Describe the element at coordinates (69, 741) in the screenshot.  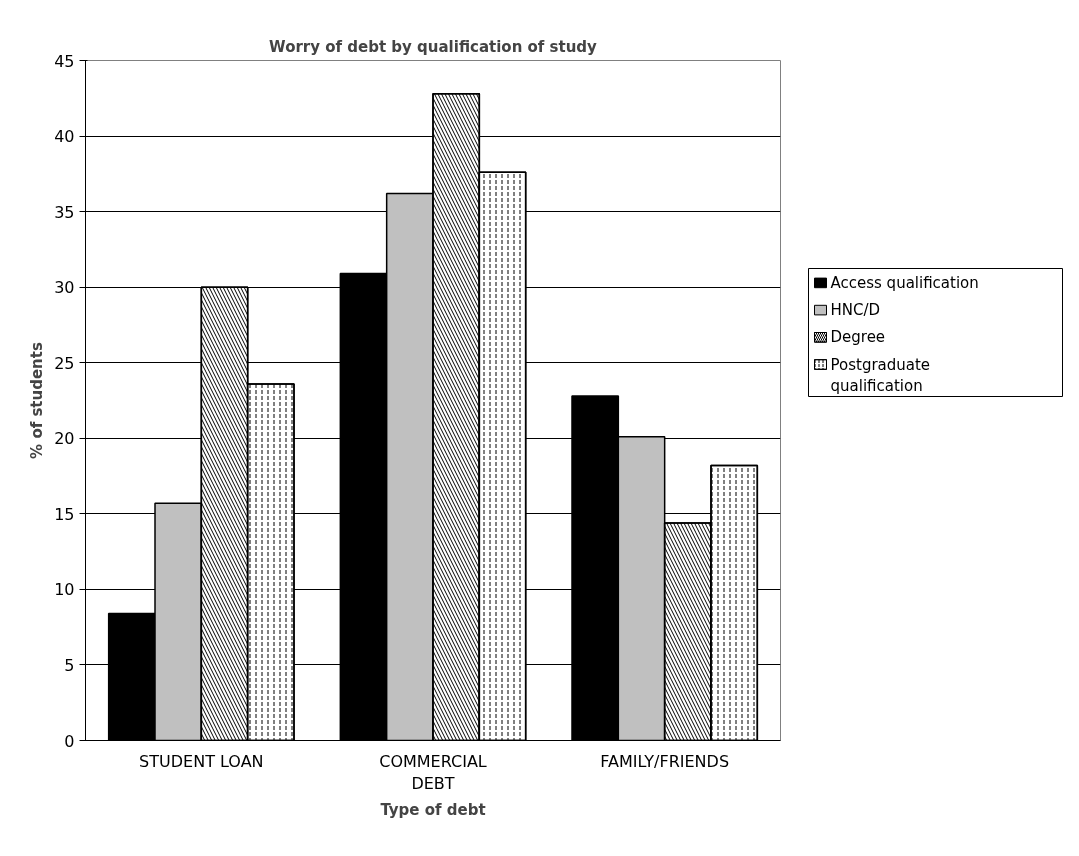
I see `y-tick-label: 0` at that location.